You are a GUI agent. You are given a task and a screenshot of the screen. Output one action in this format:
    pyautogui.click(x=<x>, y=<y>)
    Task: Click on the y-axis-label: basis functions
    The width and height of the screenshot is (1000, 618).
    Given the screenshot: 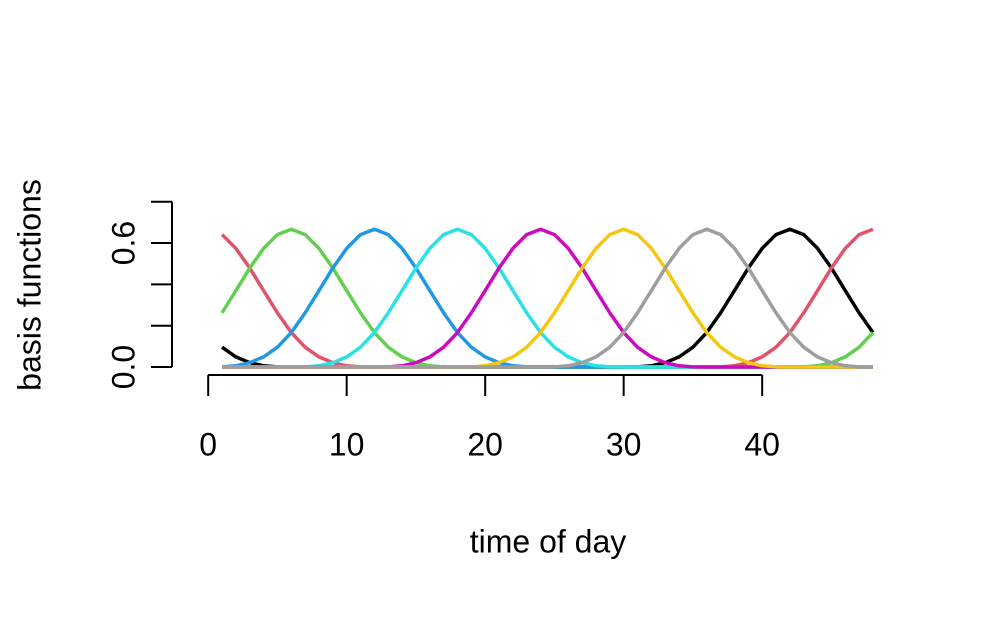 What is the action you would take?
    pyautogui.click(x=29, y=285)
    